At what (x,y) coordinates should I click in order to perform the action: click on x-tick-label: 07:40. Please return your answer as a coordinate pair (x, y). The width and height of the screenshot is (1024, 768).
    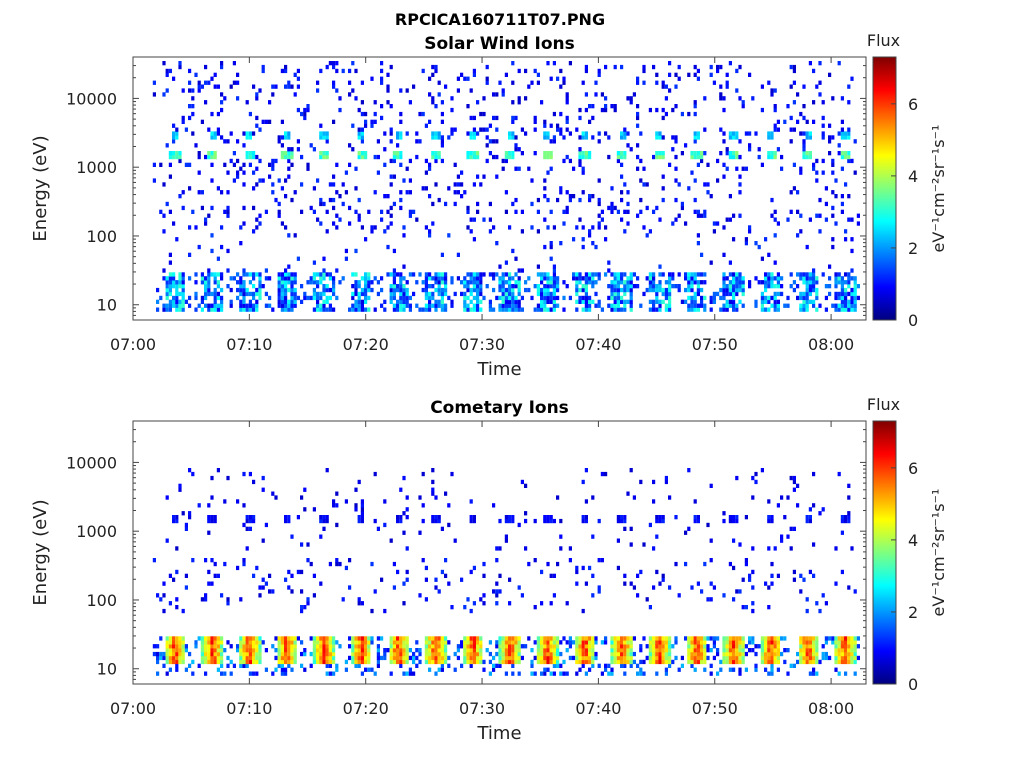
    Looking at the image, I should click on (598, 708).